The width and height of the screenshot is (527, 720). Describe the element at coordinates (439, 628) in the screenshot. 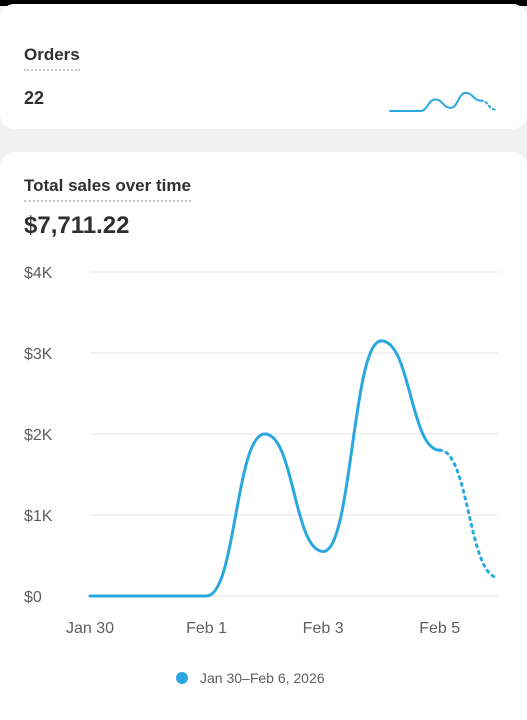

I see `x-tick-label: Feb 5` at that location.